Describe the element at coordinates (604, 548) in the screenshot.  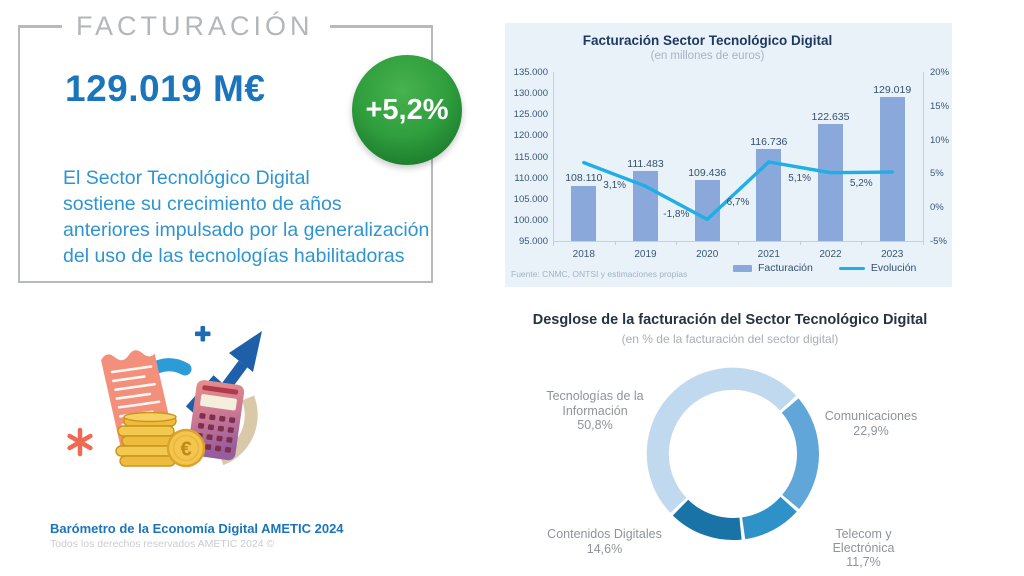
I see `donut-label-value: 14,6%` at that location.